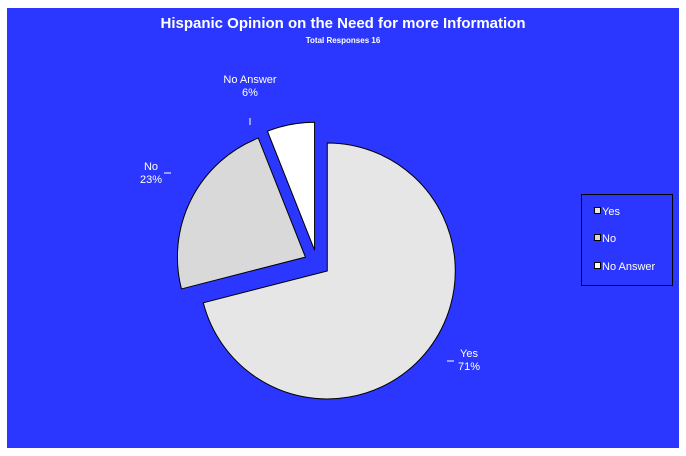 Image resolution: width=686 pixels, height=456 pixels. What do you see at coordinates (151, 180) in the screenshot?
I see `slice-label-no-pct: 23%` at bounding box center [151, 180].